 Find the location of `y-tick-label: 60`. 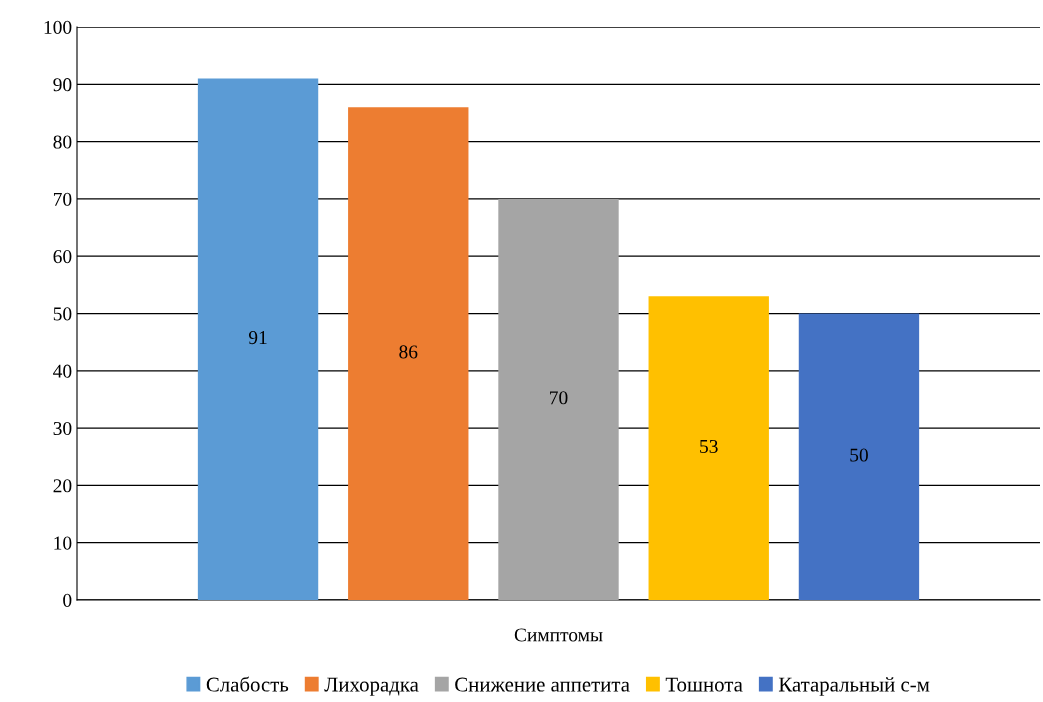

y-tick-label: 60 is located at coordinates (62, 257).